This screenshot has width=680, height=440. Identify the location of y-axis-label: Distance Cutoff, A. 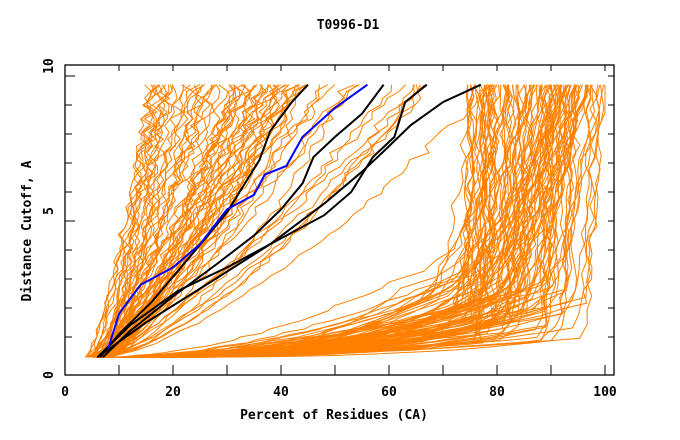
(27, 230).